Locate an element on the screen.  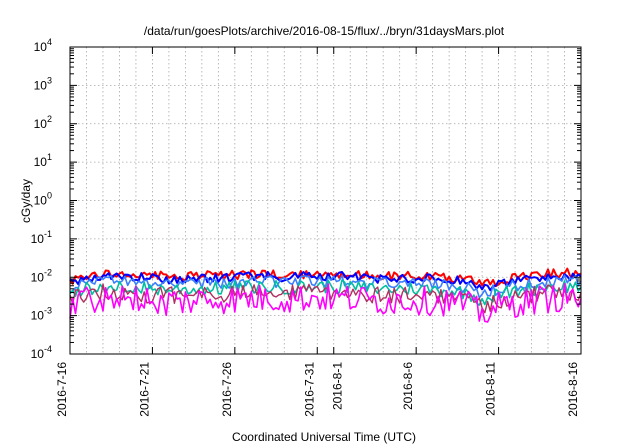
y-tick-label: 10² is located at coordinates (43, 122).